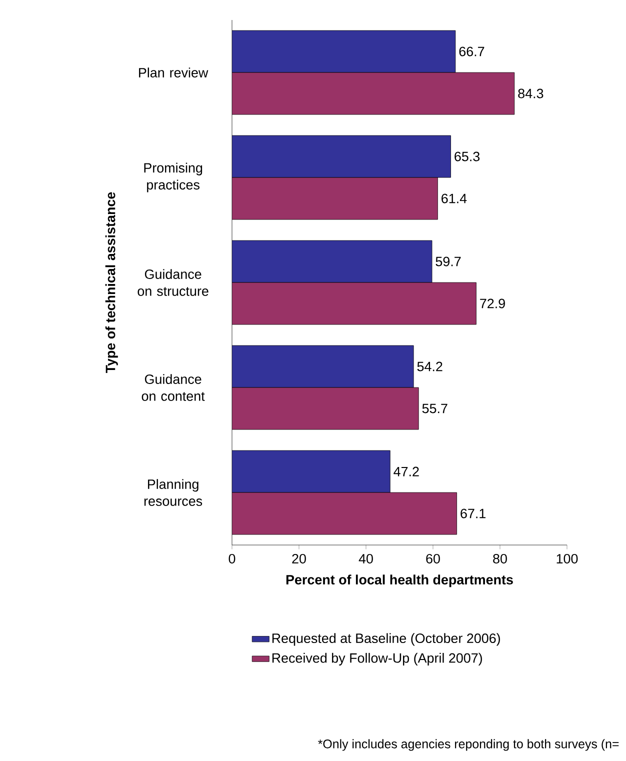  Describe the element at coordinates (433, 559) in the screenshot. I see `x-tick-label: 60` at that location.